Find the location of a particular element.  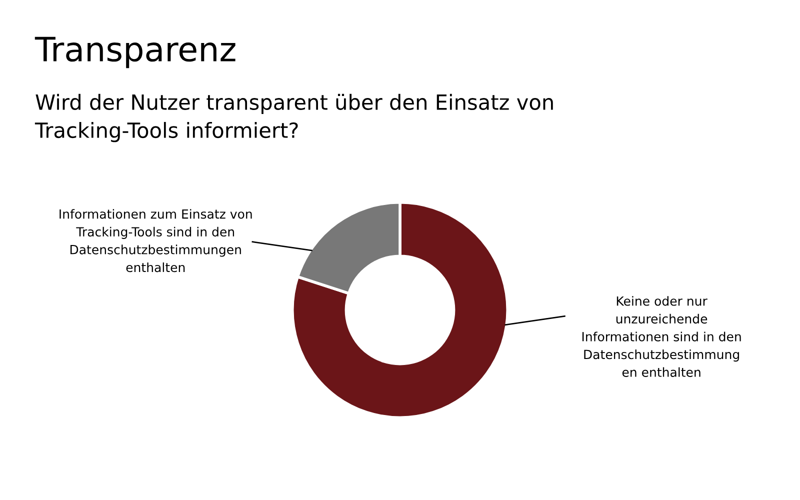

chart-title: Transparenz is located at coordinates (135, 52).